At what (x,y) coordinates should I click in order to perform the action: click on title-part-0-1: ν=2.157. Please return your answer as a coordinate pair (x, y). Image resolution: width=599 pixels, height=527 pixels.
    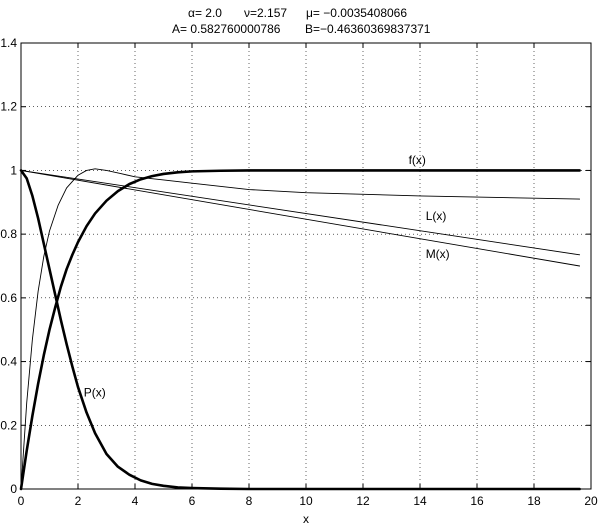
    Looking at the image, I should click on (265, 13).